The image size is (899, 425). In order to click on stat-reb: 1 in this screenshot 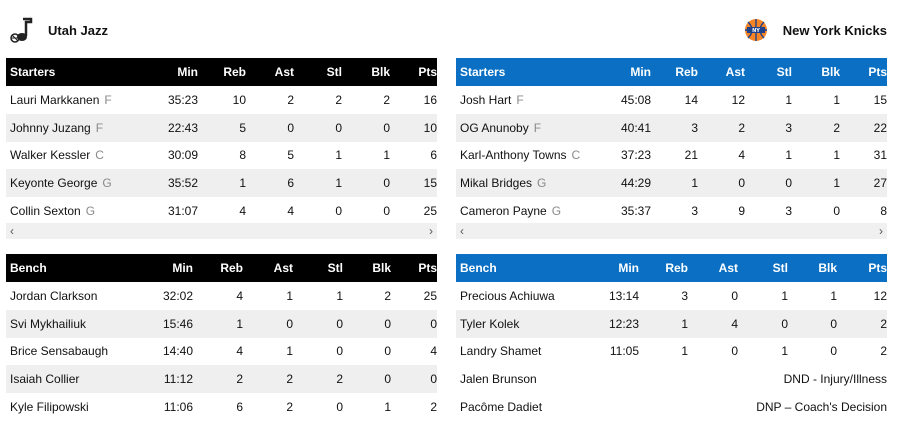, I will do `click(222, 183)`.